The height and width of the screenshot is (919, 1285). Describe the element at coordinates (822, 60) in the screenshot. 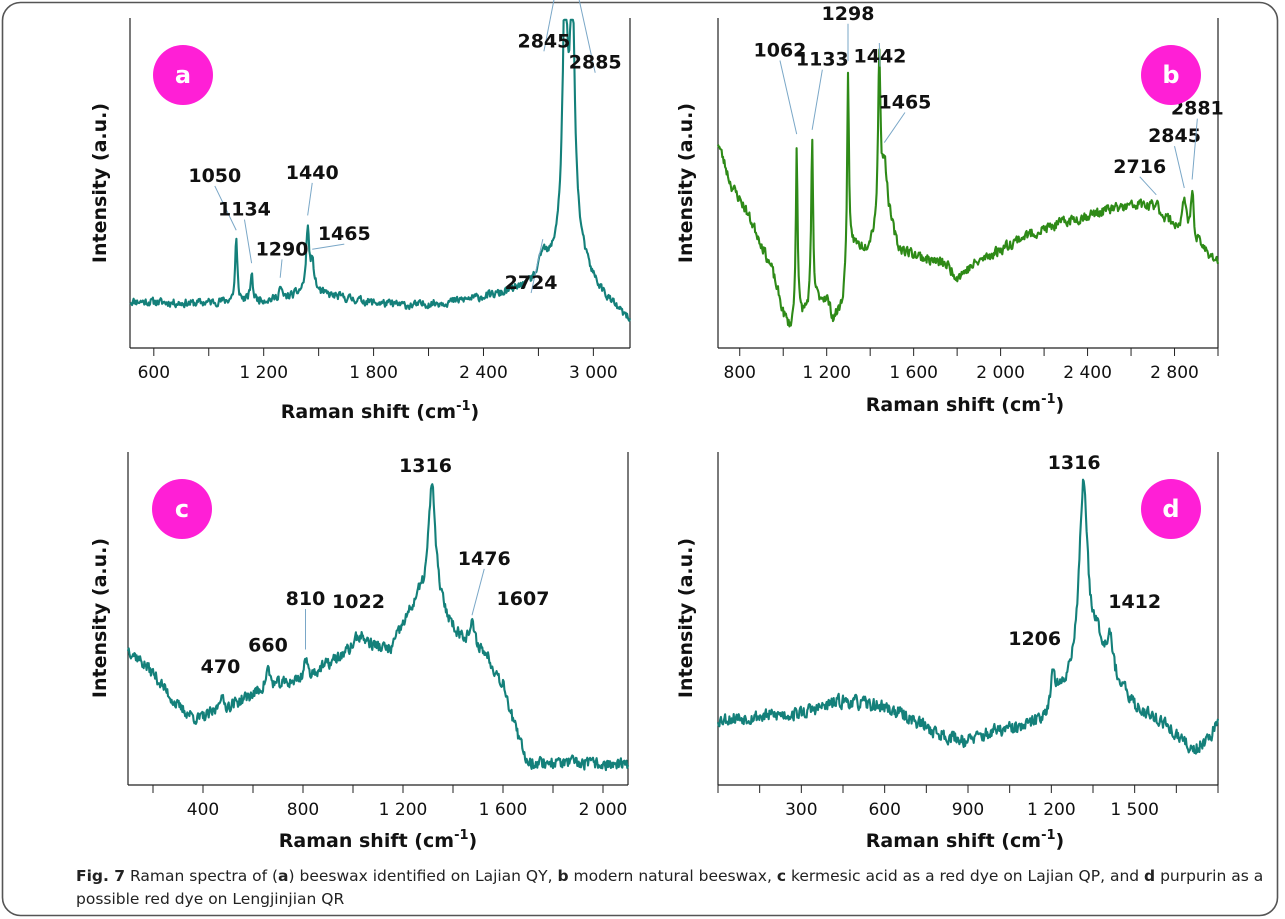

I see `peak-label: 1133` at that location.